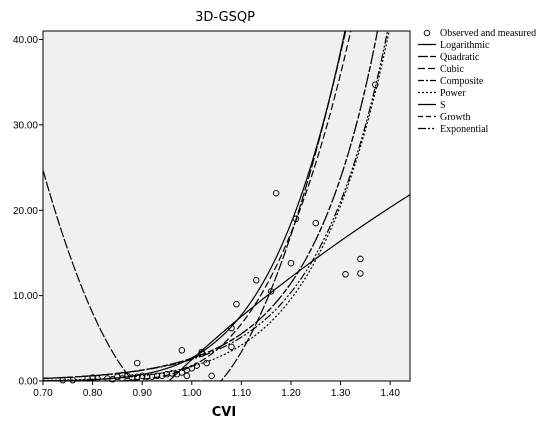 Image resolution: width=550 pixels, height=424 pixels. I want to click on legend-item-cubic: Cubic, so click(441, 69).